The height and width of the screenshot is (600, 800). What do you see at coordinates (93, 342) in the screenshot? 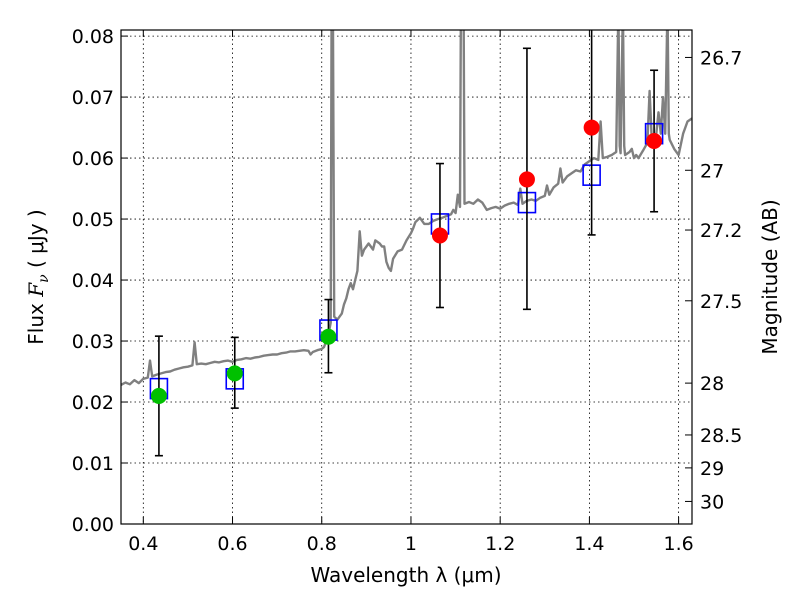
I see `y-tick-label: 0.03` at bounding box center [93, 342].